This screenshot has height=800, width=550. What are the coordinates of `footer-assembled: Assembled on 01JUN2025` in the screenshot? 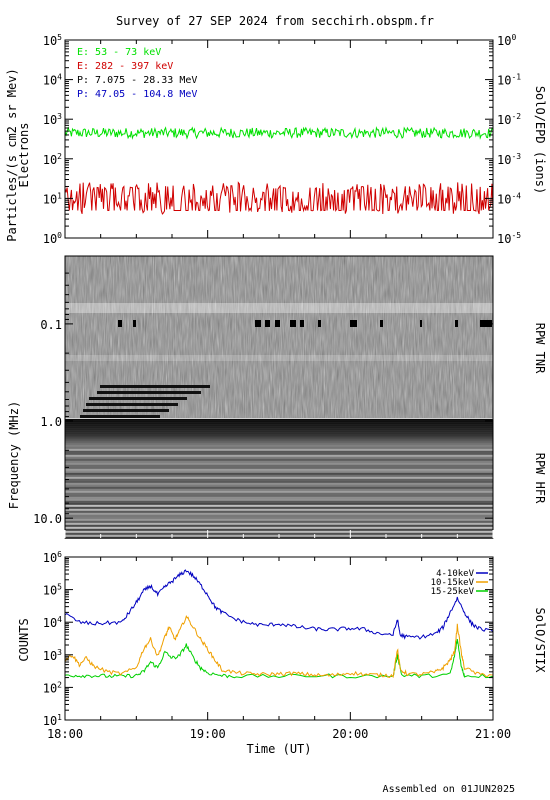 It's located at (449, 789).